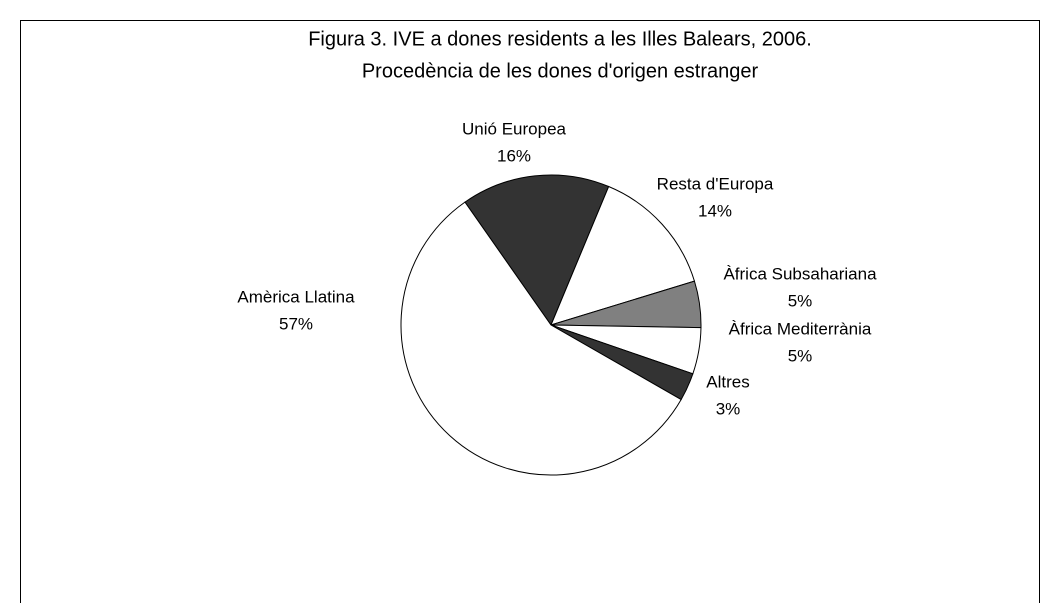 The height and width of the screenshot is (603, 1061). I want to click on slice-value-label: 16%, so click(514, 155).